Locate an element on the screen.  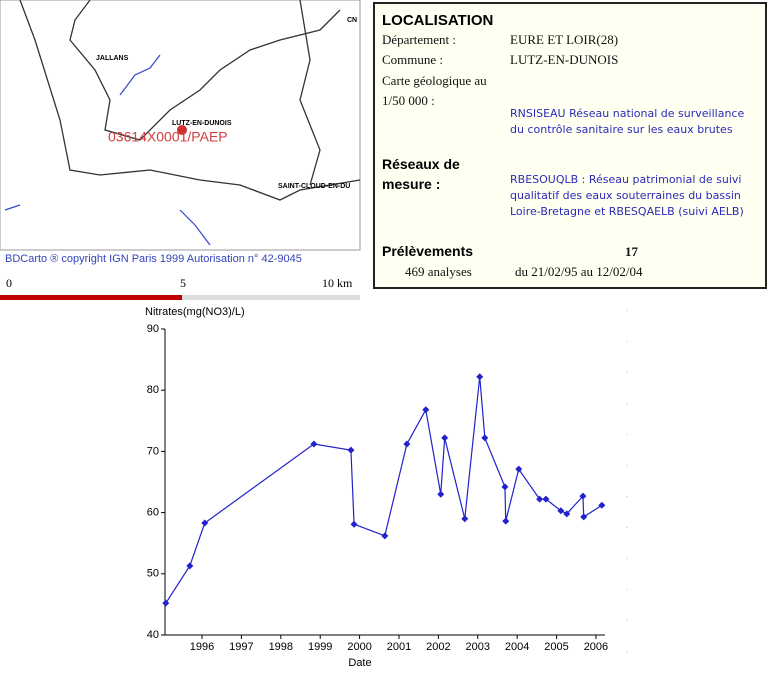
x-tick-label: 2003 is located at coordinates (478, 647).